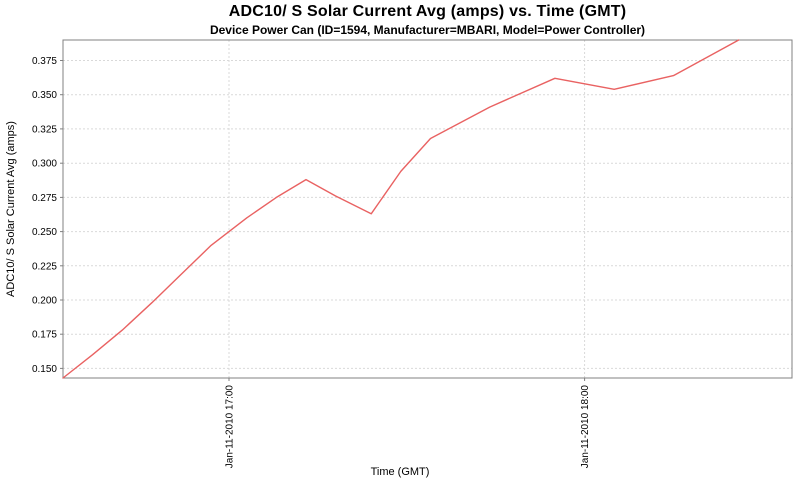  What do you see at coordinates (44, 301) in the screenshot?
I see `y-tick-label: 0.200` at bounding box center [44, 301].